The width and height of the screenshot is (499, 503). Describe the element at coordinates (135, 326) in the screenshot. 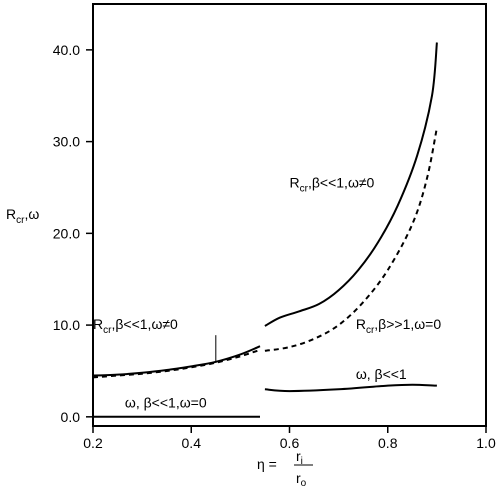

I see `annotation-label-2: Rcr,β<<1,ω≠0` at that location.